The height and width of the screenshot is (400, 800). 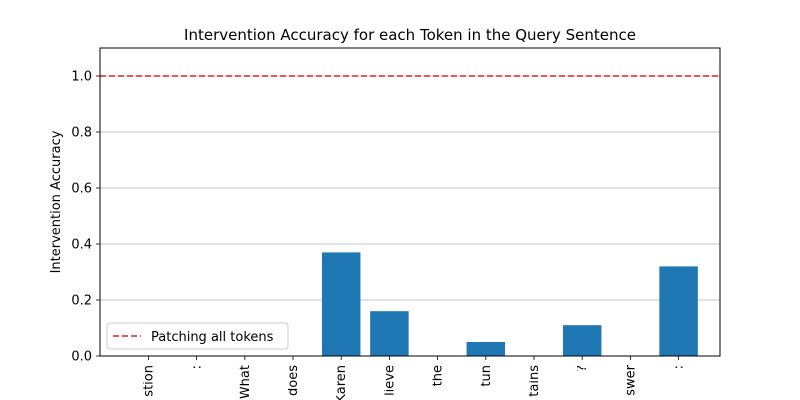 I want to click on x-tick-label: ?, so click(x=582, y=368).